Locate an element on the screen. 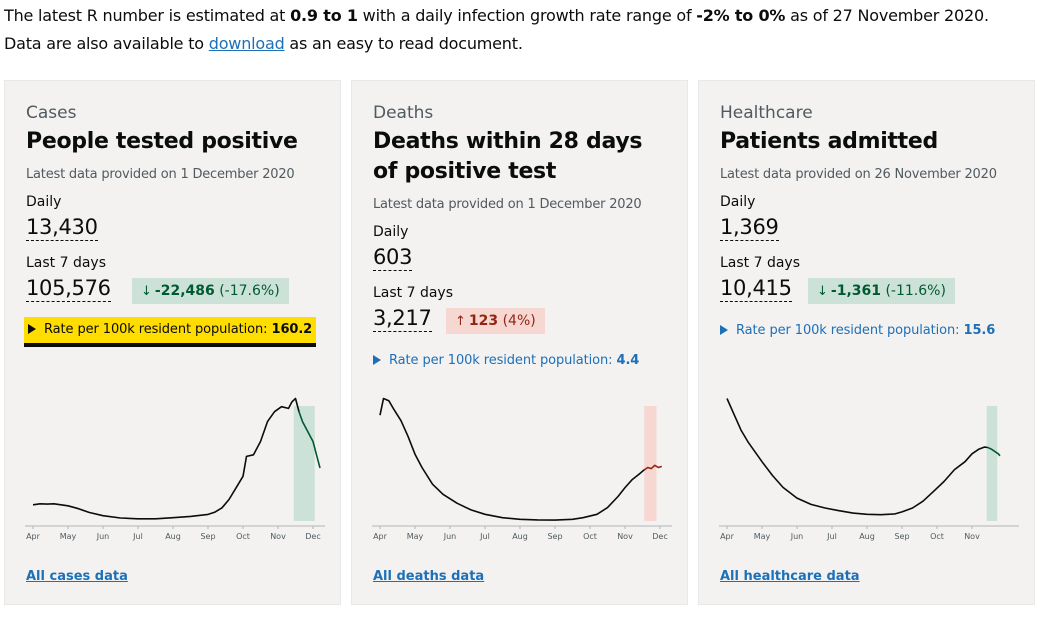 The width and height of the screenshot is (1044, 619). rate-per-100k-toggle: Rate per 100k resident population: 160.2 is located at coordinates (170, 330).